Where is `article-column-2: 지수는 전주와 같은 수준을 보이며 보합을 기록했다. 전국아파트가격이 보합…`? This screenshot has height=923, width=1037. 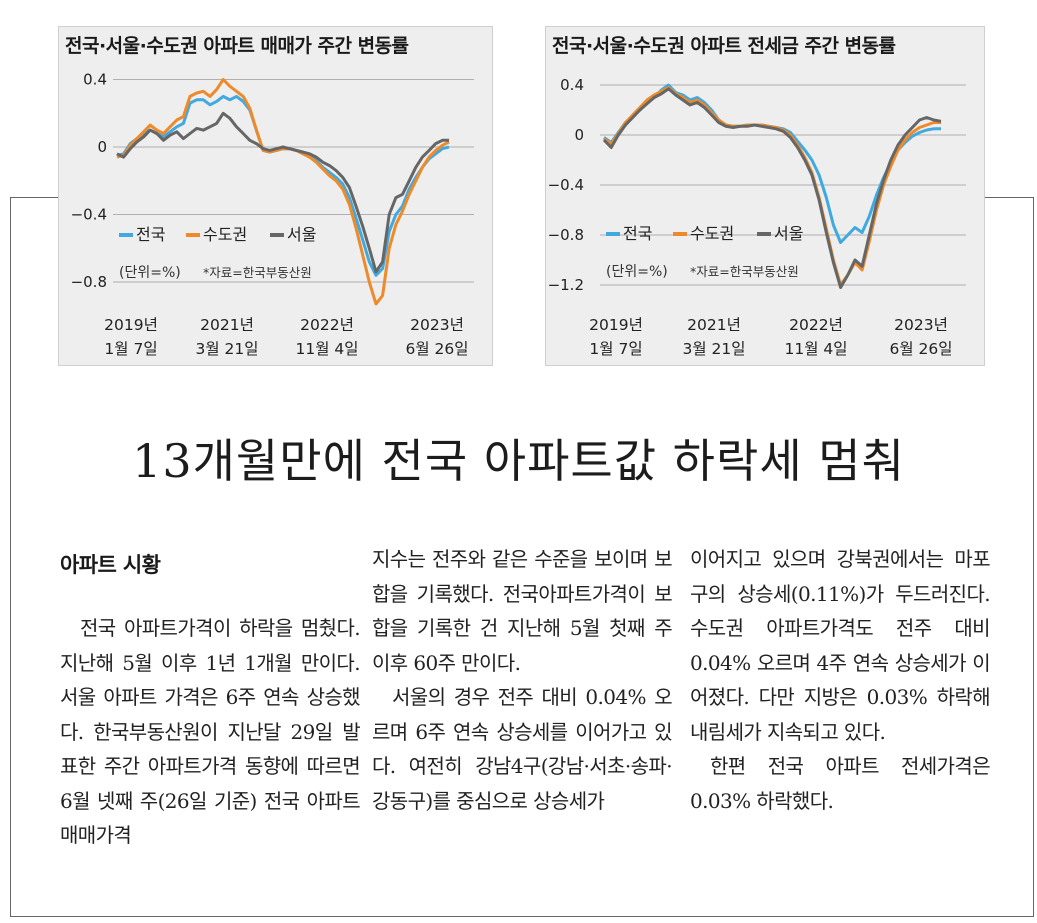 article-column-2: 지수는 전주와 같은 수준을 보이며 보합을 기록했다. 전국아파트가격이 보합… is located at coordinates (522, 680).